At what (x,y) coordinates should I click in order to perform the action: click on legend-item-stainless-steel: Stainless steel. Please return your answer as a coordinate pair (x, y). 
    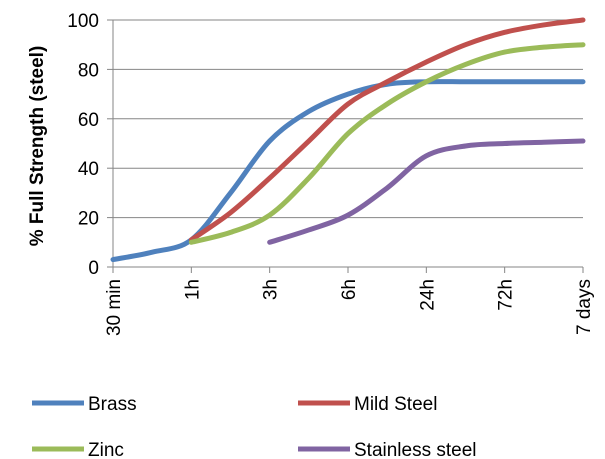
    Looking at the image, I should click on (387, 449).